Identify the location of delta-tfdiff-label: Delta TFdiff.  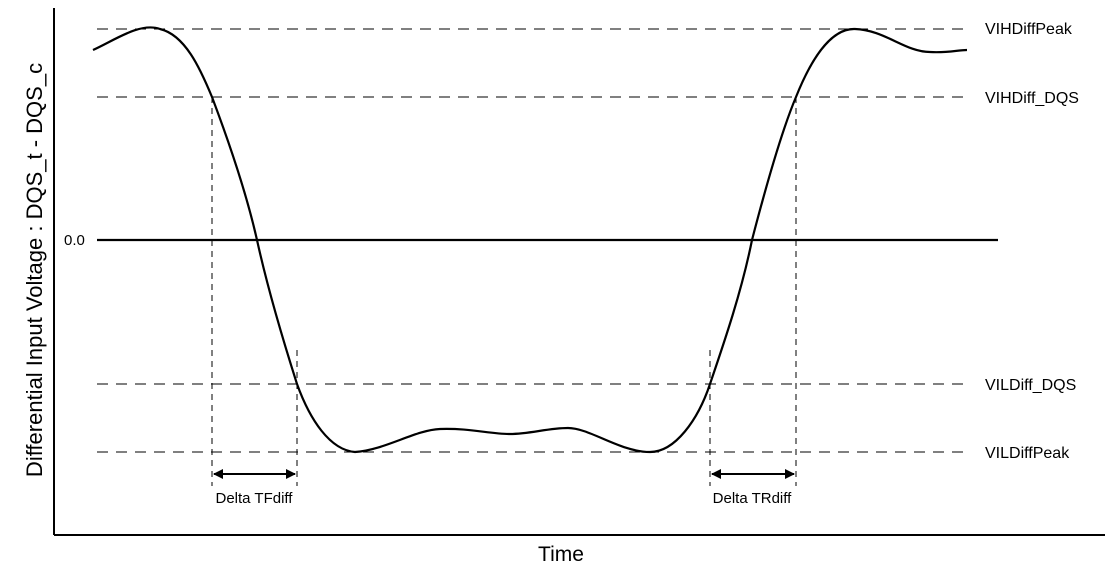
(255, 498).